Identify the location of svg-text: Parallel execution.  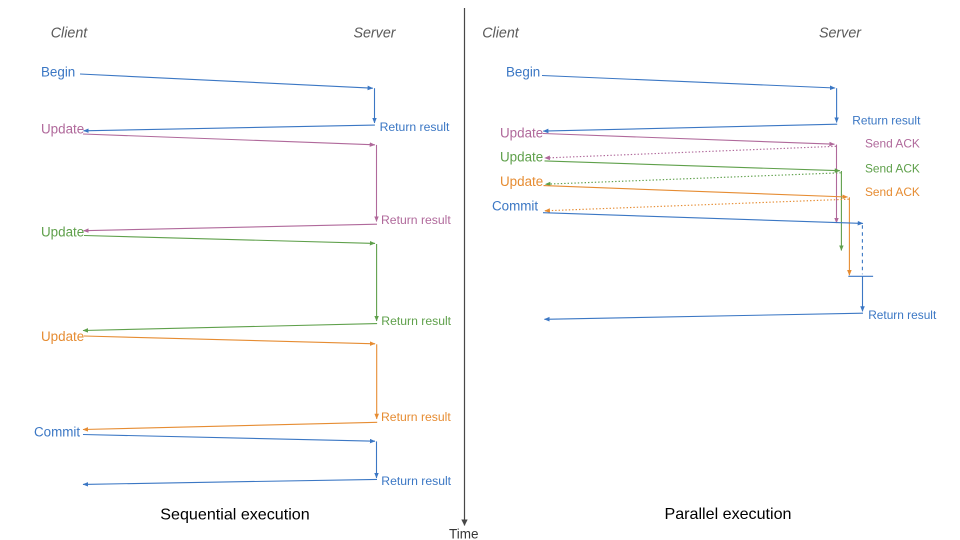
(727, 514).